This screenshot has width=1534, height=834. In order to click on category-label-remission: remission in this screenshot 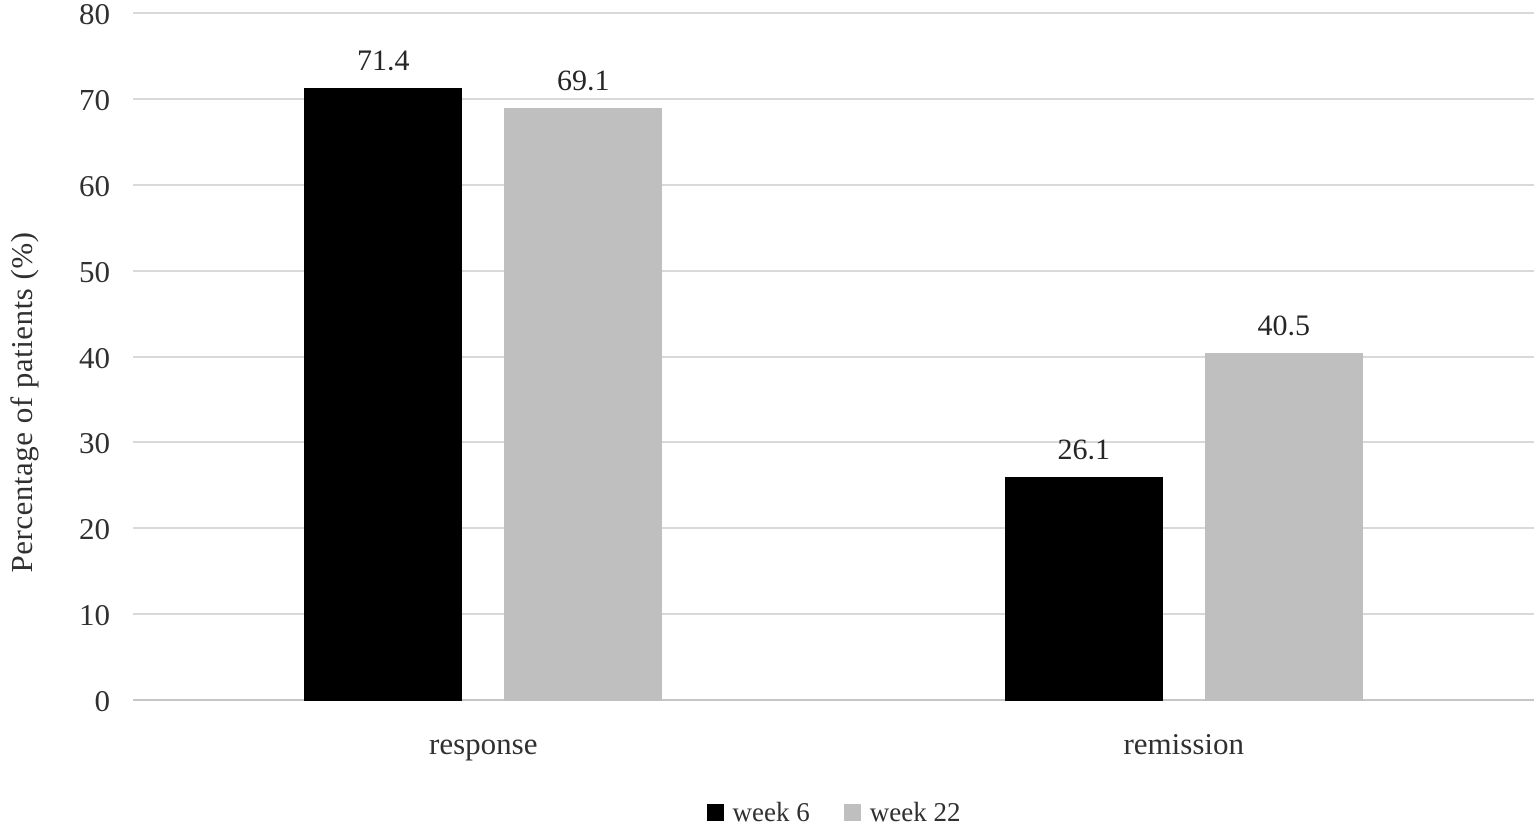, I will do `click(1184, 743)`.